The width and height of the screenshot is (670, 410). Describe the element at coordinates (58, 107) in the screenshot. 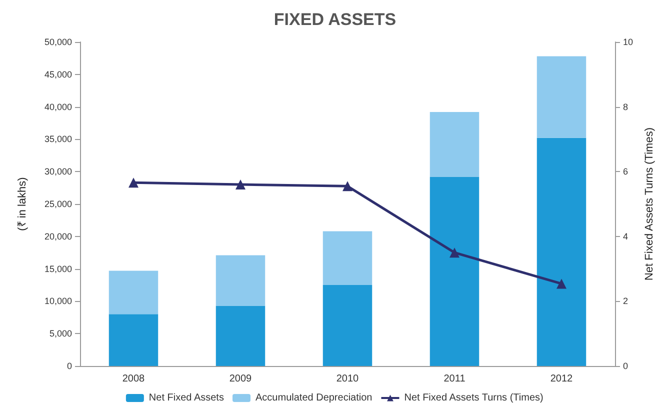

I see `y-tick-label: 40,000` at that location.